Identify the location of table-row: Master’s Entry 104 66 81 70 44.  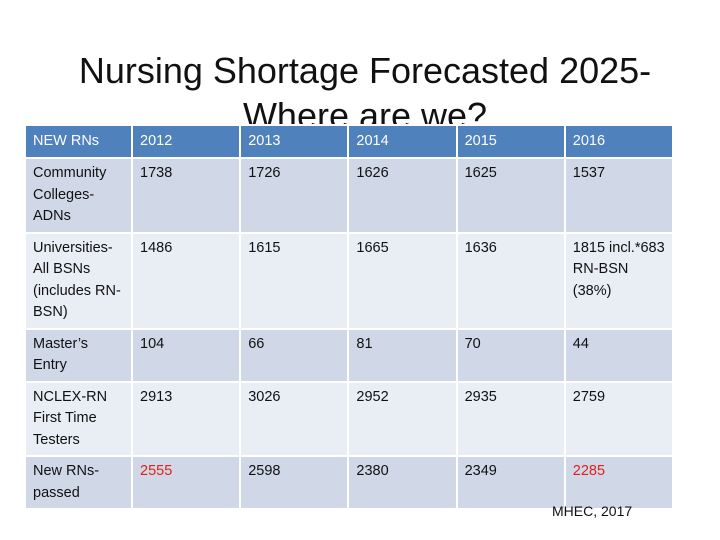
(349, 355).